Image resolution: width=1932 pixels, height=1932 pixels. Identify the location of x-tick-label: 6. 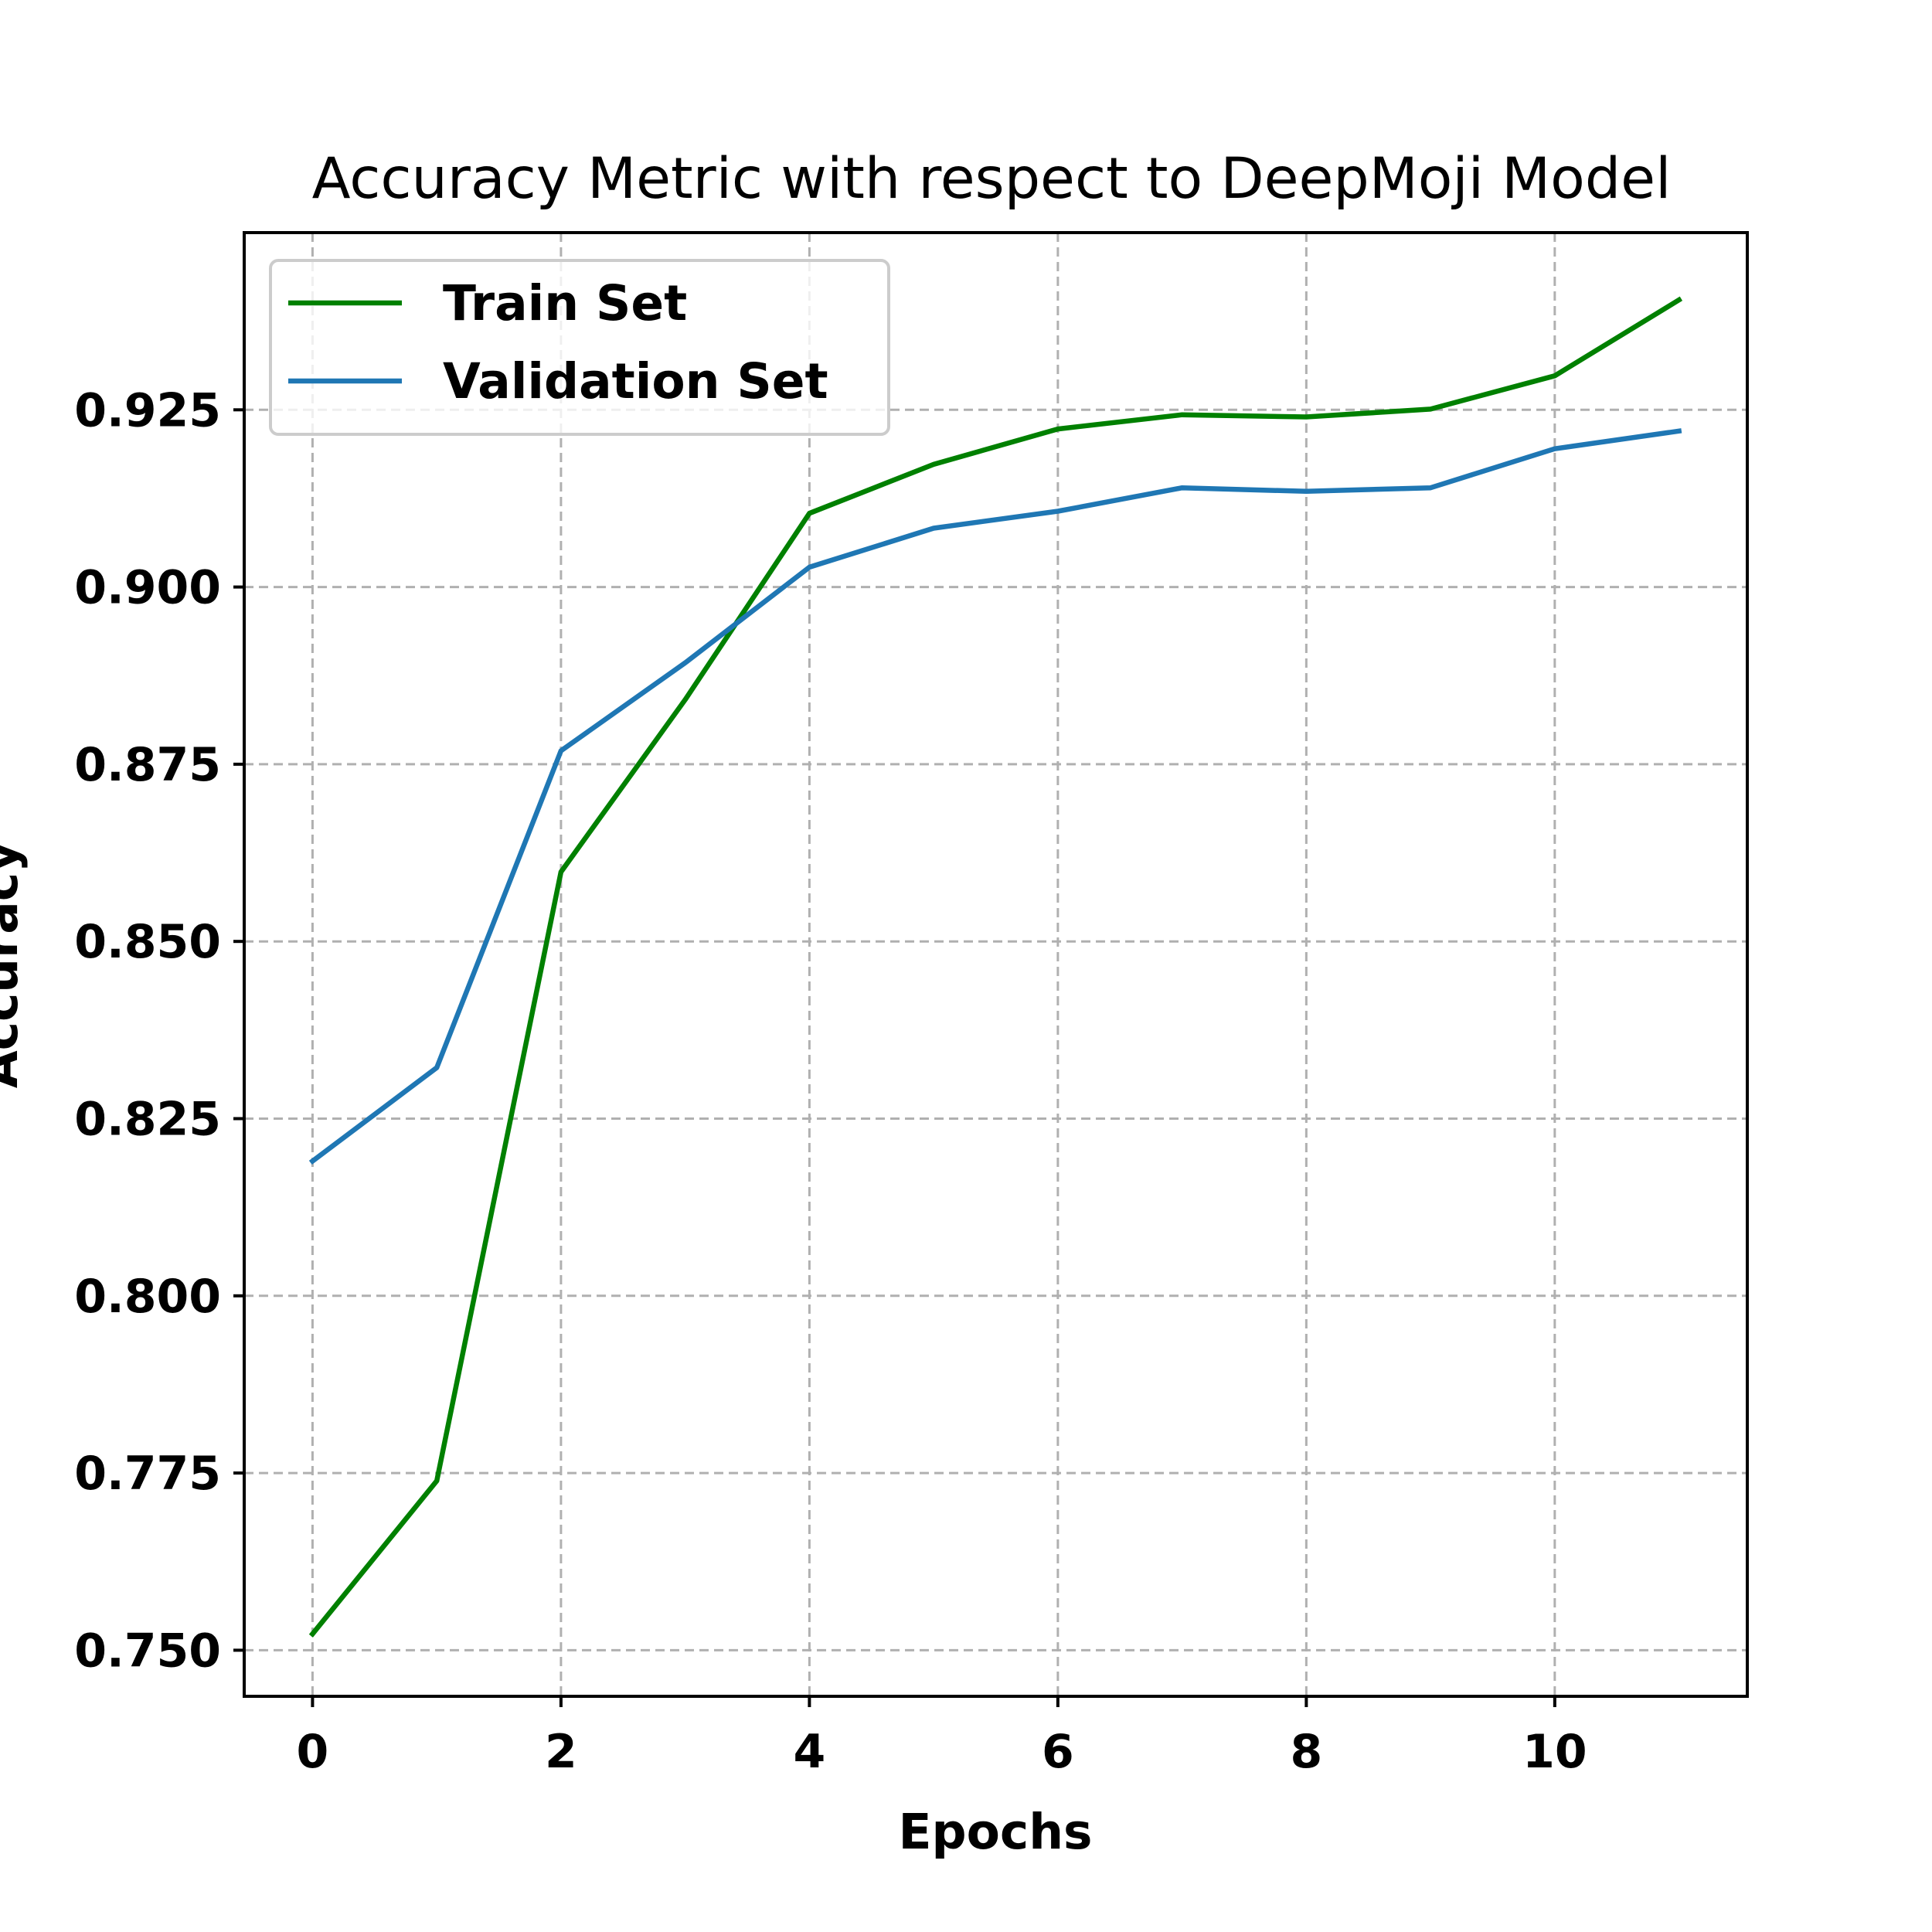
(1058, 1752).